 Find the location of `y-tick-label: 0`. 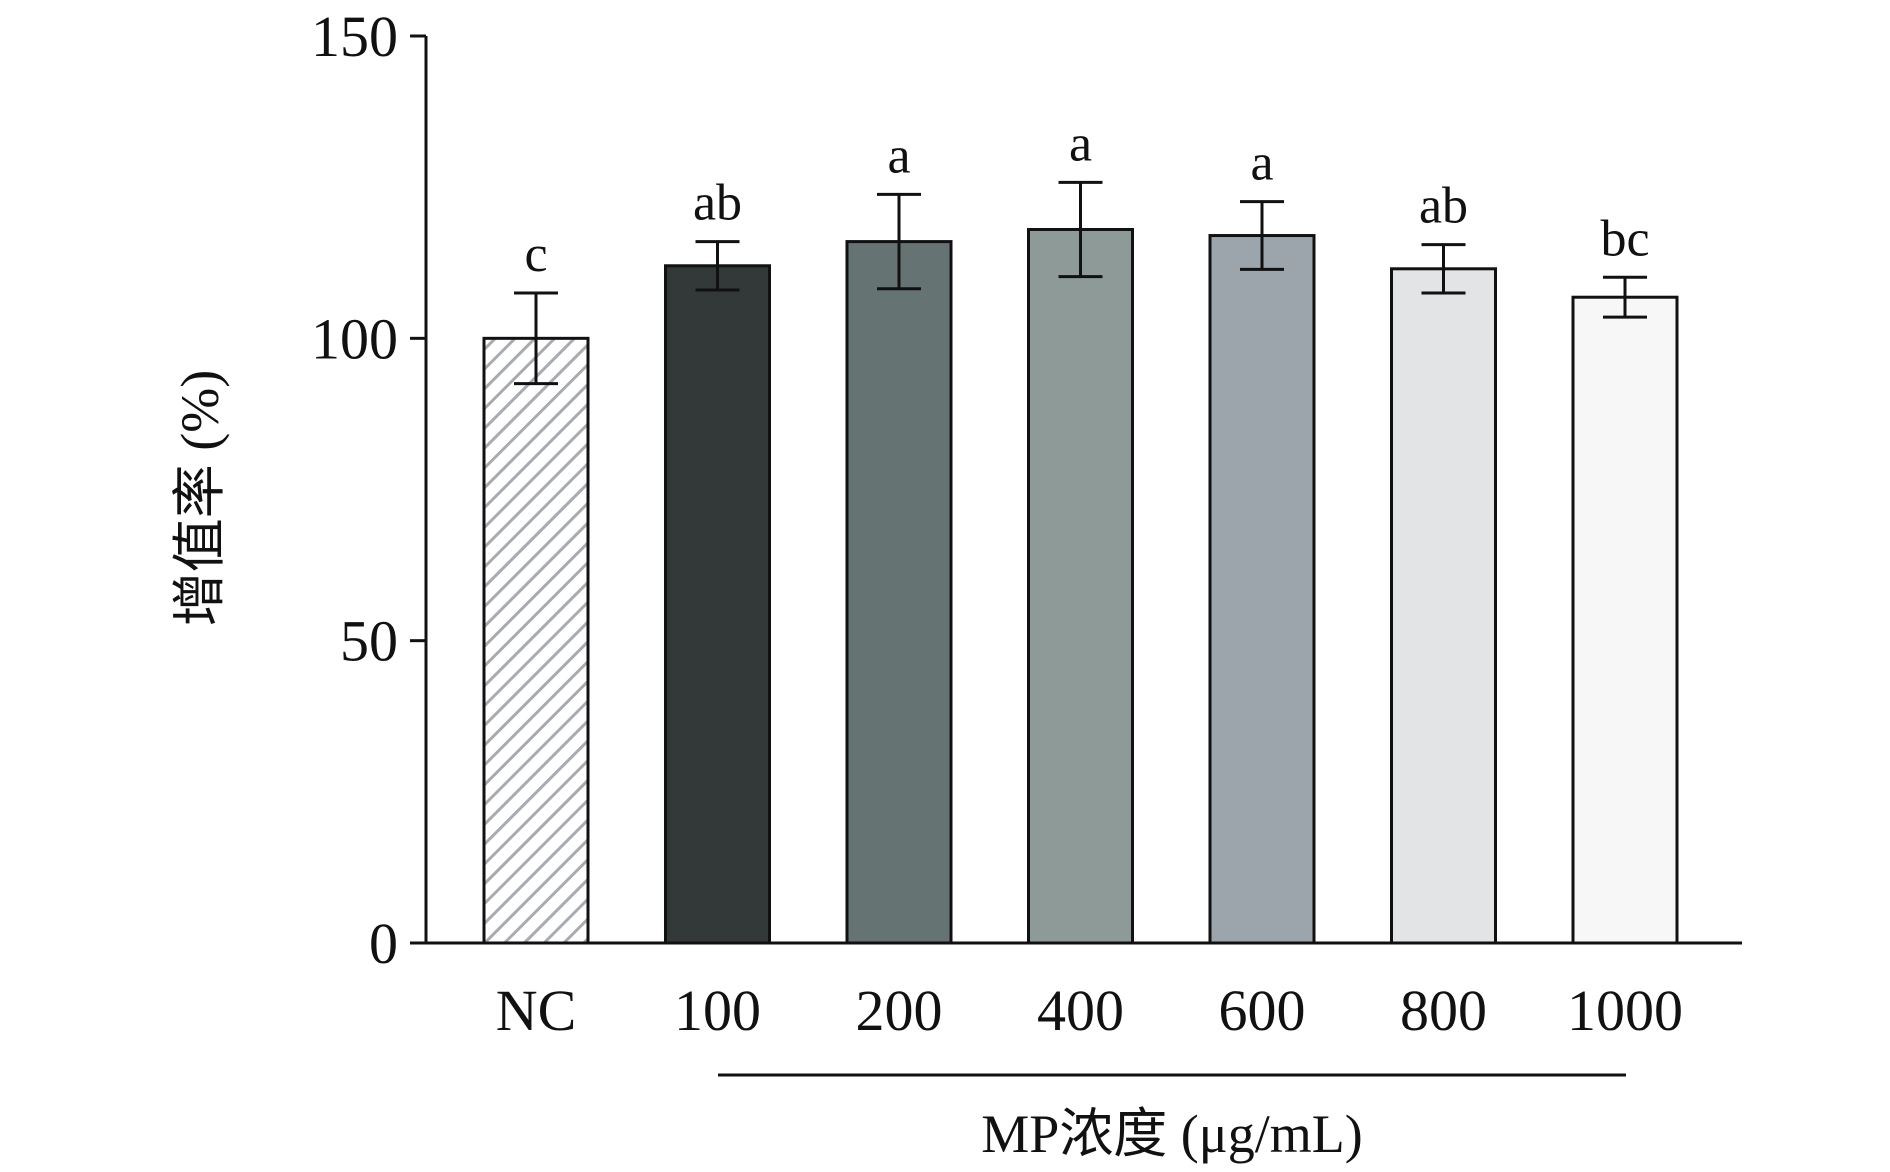

y-tick-label: 0 is located at coordinates (383, 943).